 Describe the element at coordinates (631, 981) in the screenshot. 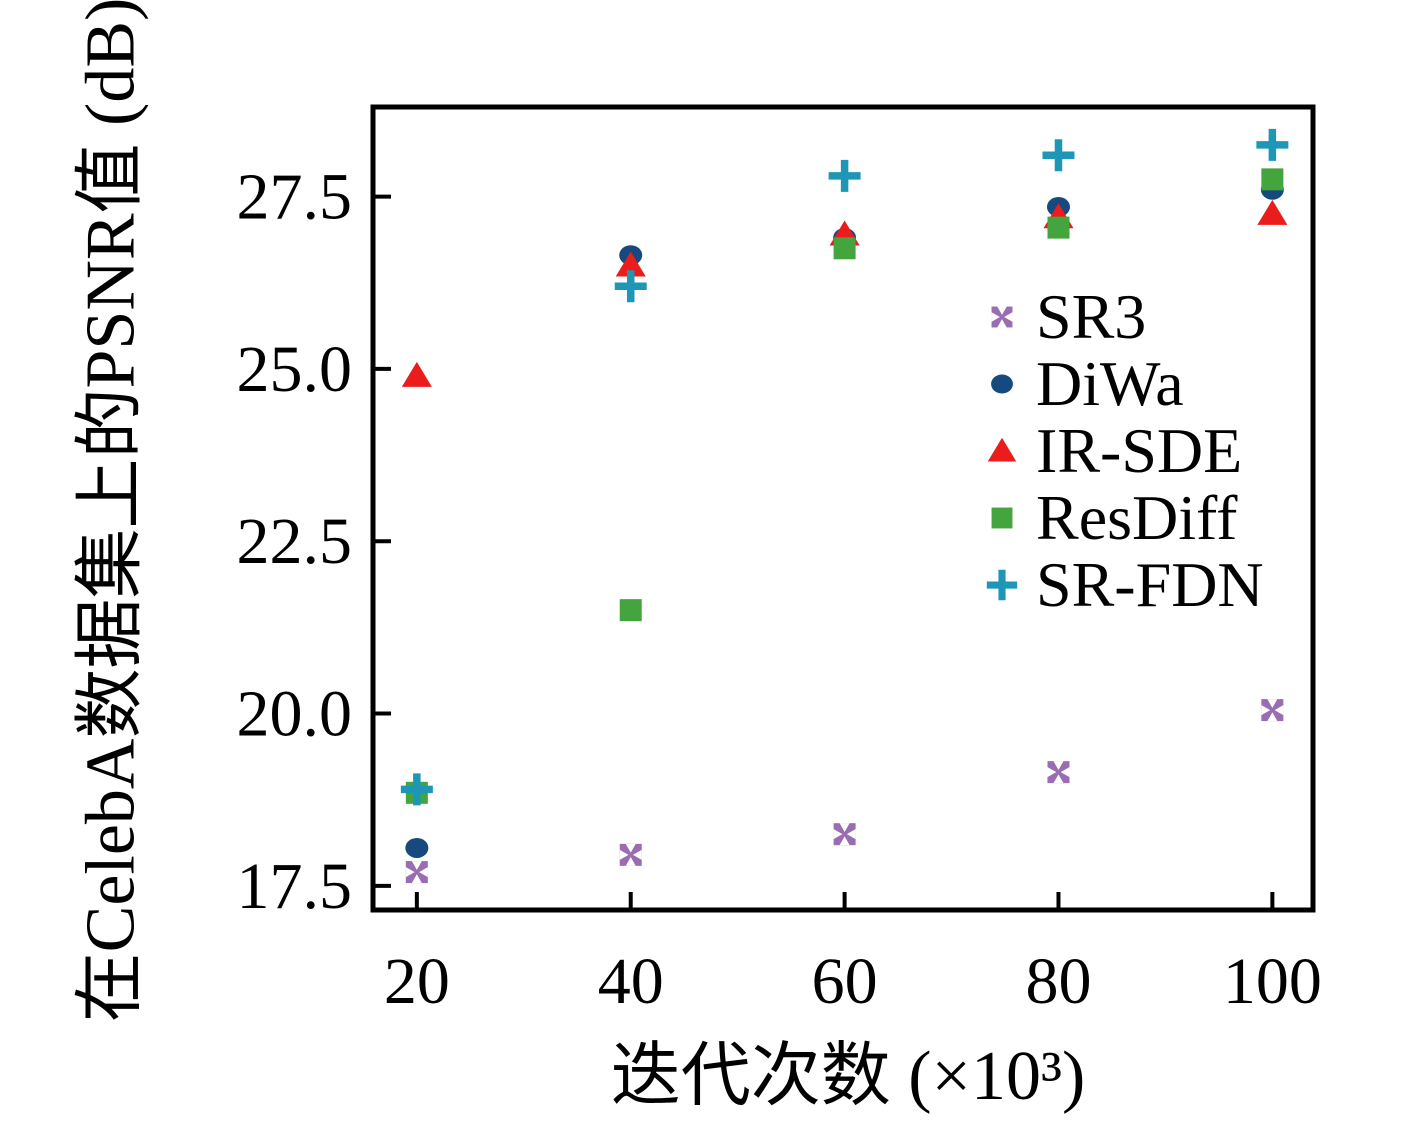

I see `x-tick-label: 40` at that location.